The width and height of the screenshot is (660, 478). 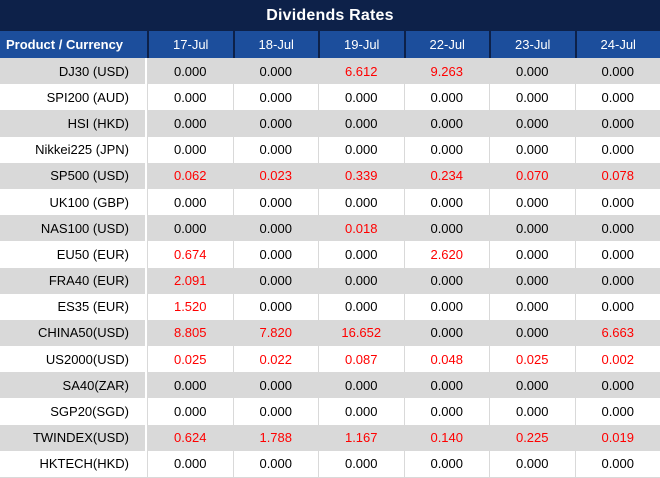 What do you see at coordinates (532, 359) in the screenshot?
I see `value-cell: 0.025` at bounding box center [532, 359].